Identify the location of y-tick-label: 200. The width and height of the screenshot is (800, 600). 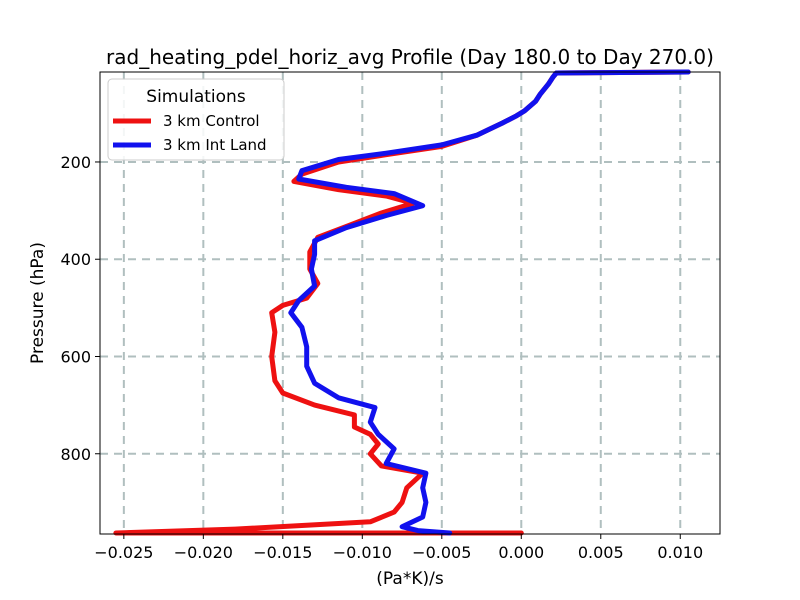
(75, 162).